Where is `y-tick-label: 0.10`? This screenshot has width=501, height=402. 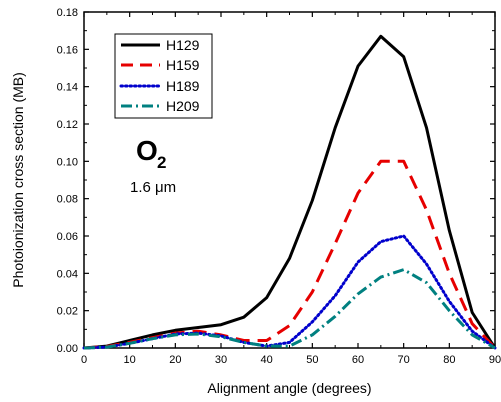 y-tick-label: 0.10 is located at coordinates (67, 162).